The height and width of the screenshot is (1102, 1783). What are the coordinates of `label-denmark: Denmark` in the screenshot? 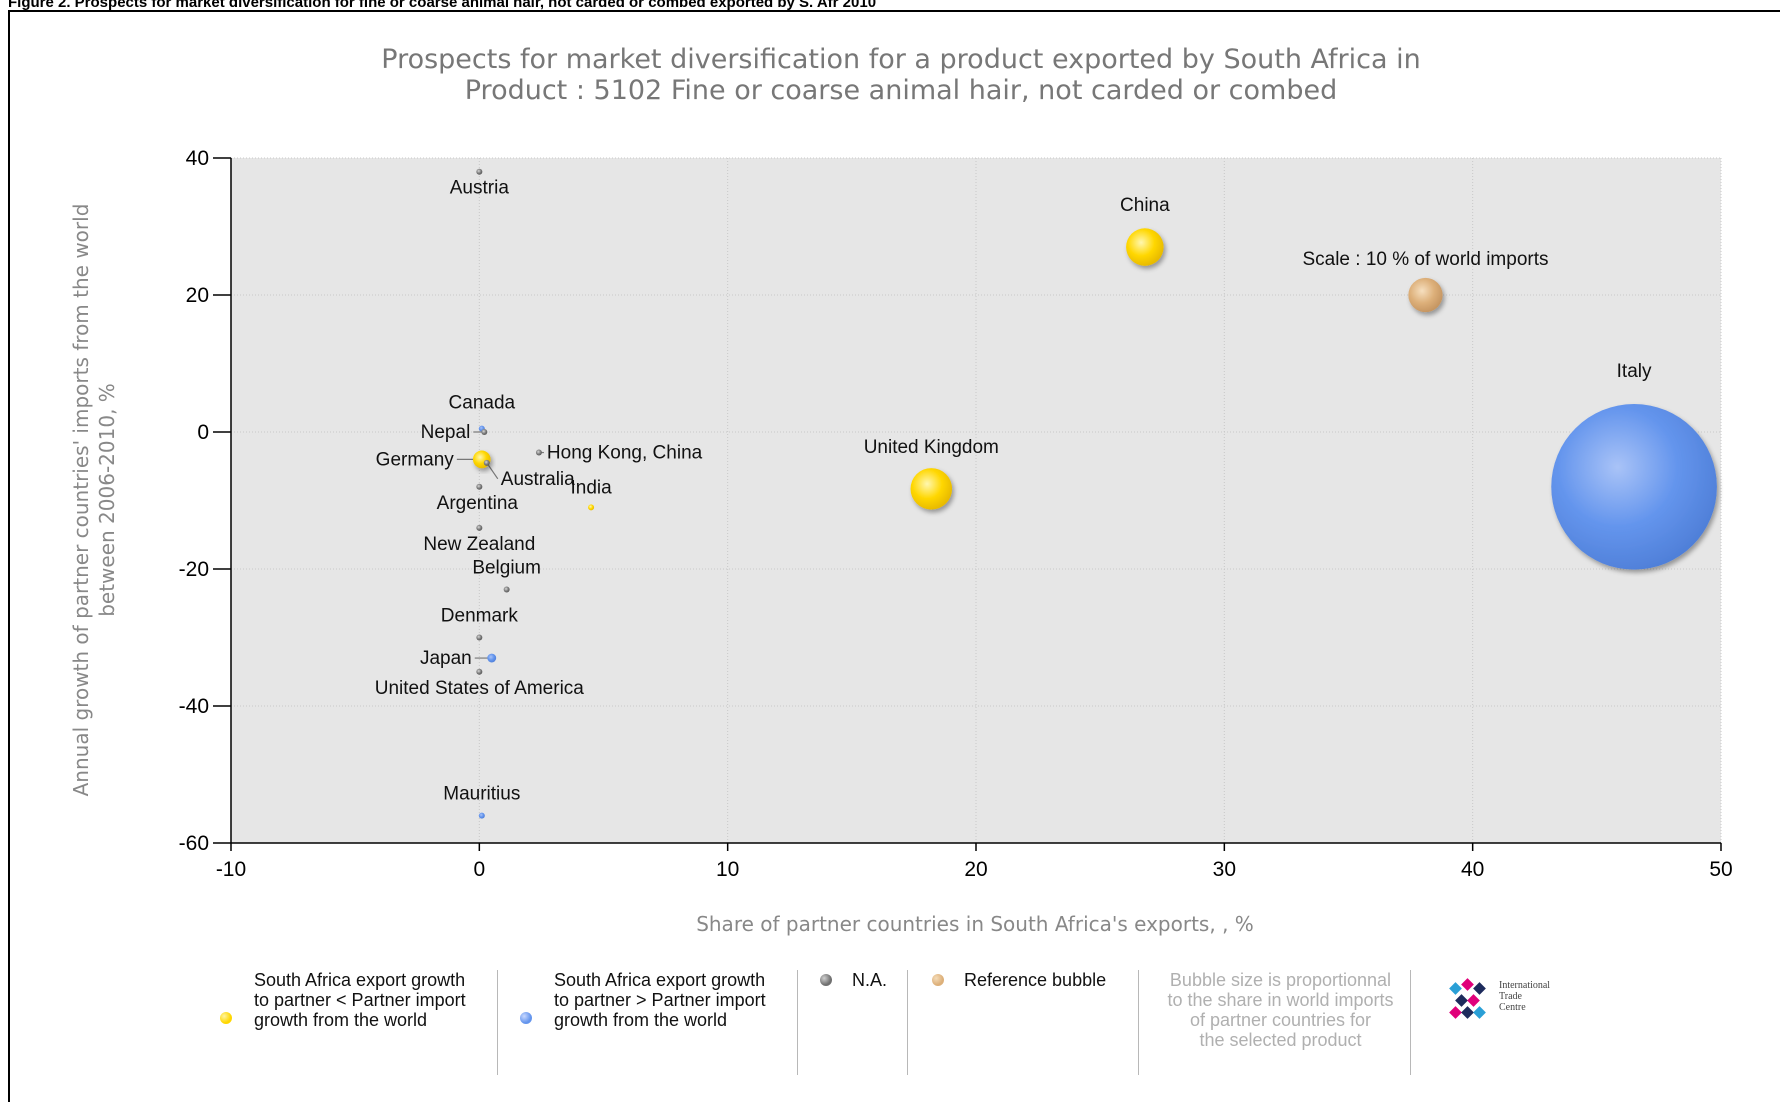 It's located at (480, 616).